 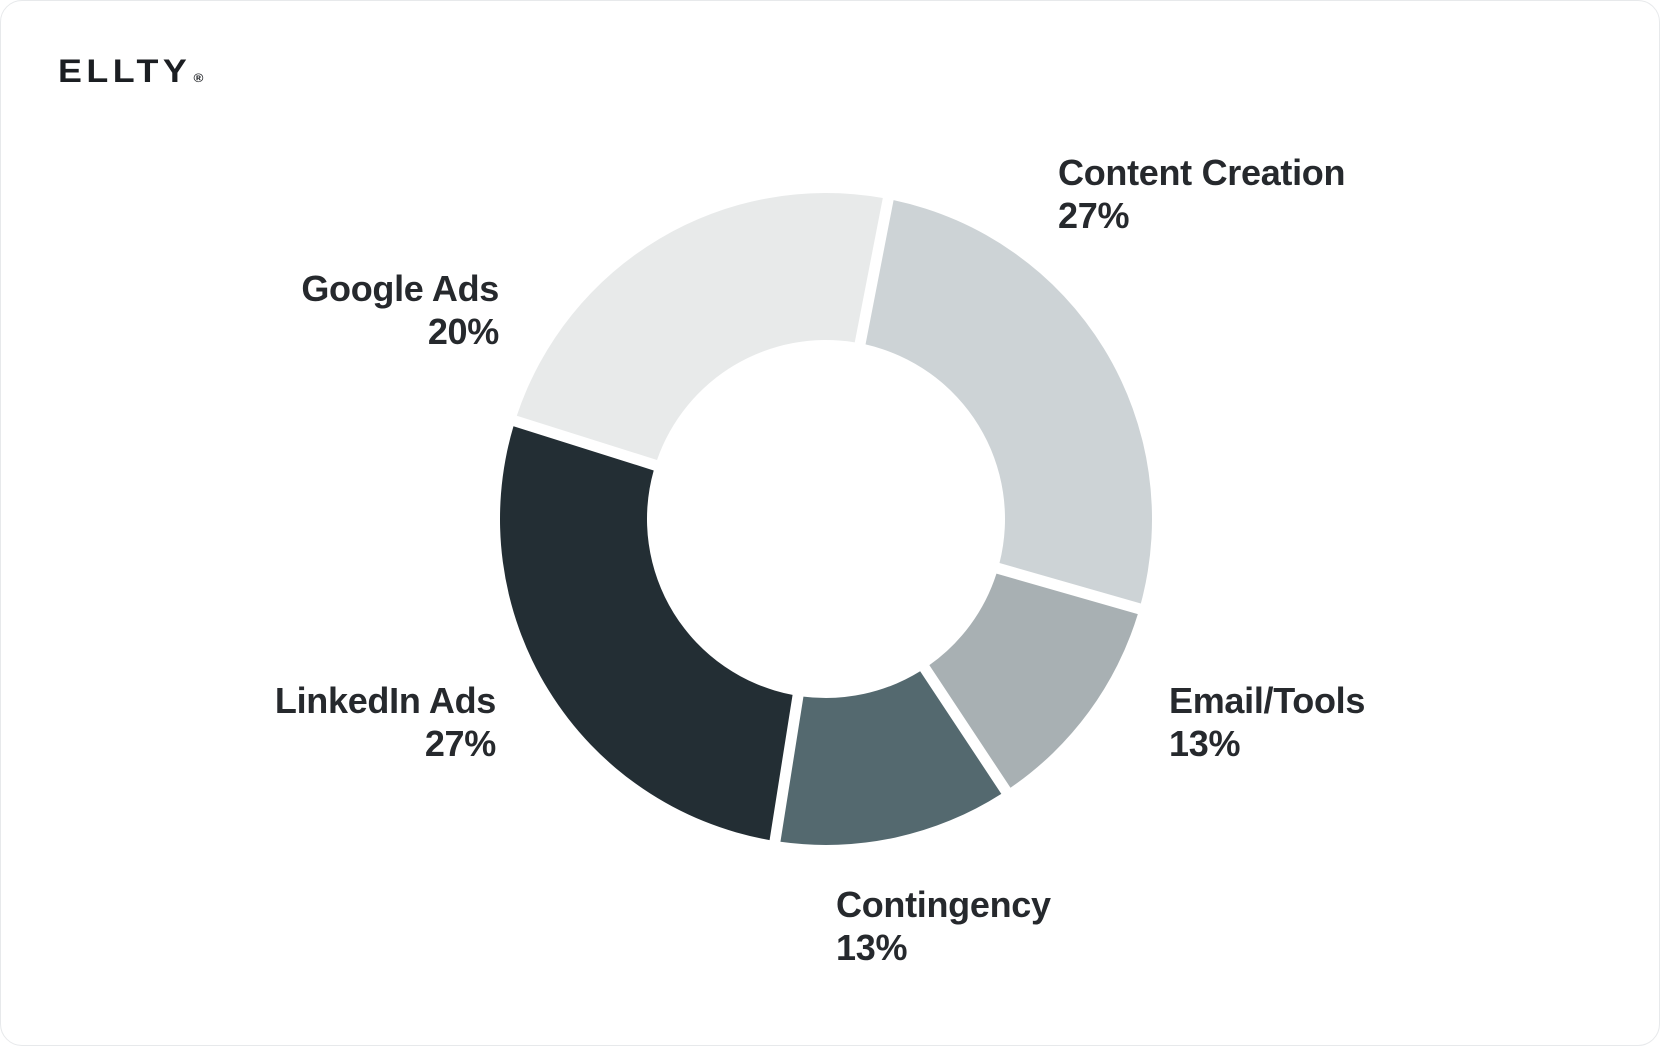 I want to click on registered-trademark-icon: ®, so click(x=198, y=78).